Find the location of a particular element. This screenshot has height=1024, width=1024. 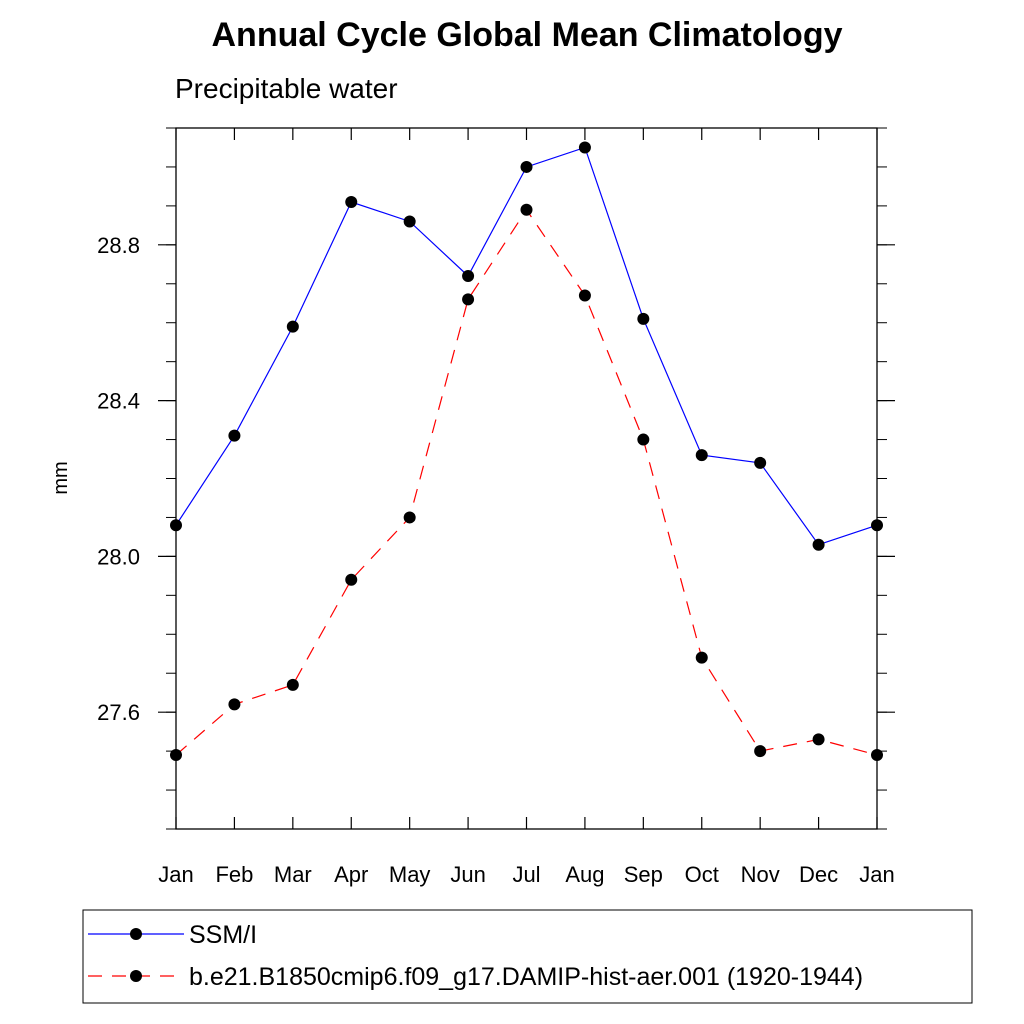

y-tick-label: 28.0 is located at coordinates (118, 556).